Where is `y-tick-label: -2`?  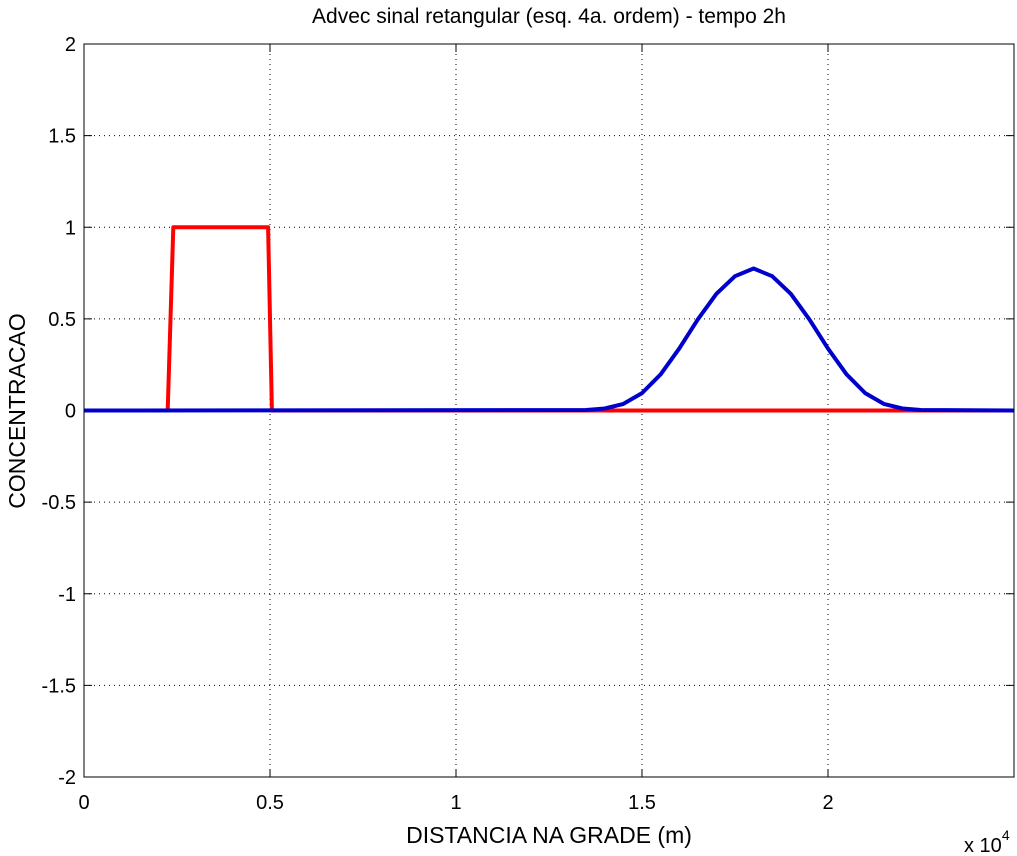
y-tick-label: -2 is located at coordinates (67, 778).